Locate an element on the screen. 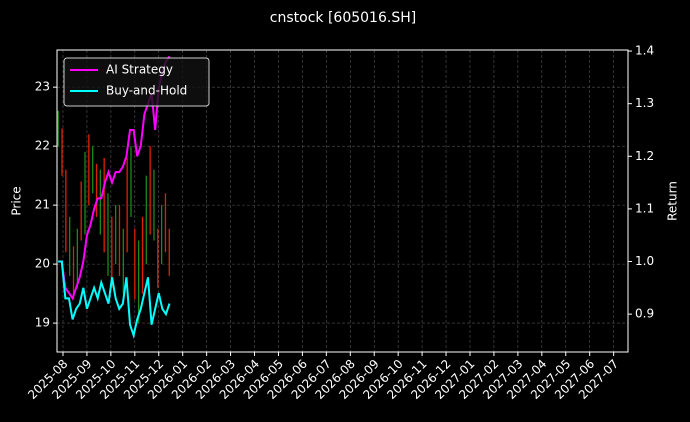 The height and width of the screenshot is (422, 690). y2-tick-label: 1.0 is located at coordinates (644, 261).